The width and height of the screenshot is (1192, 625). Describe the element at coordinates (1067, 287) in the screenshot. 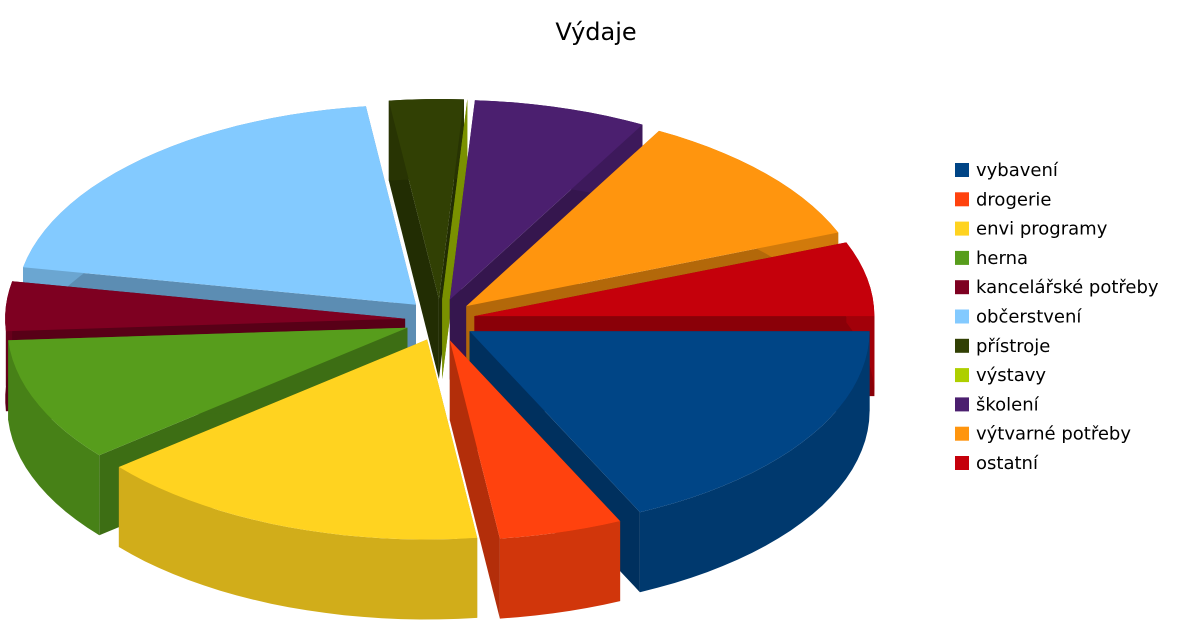

I see `legend-label: kancelářské potřeby` at that location.